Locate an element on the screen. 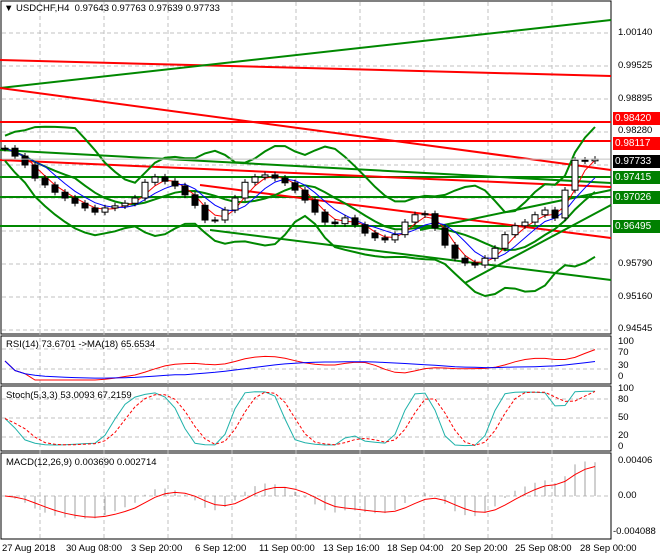  macd-tick: 0.00406 is located at coordinates (635, 460).